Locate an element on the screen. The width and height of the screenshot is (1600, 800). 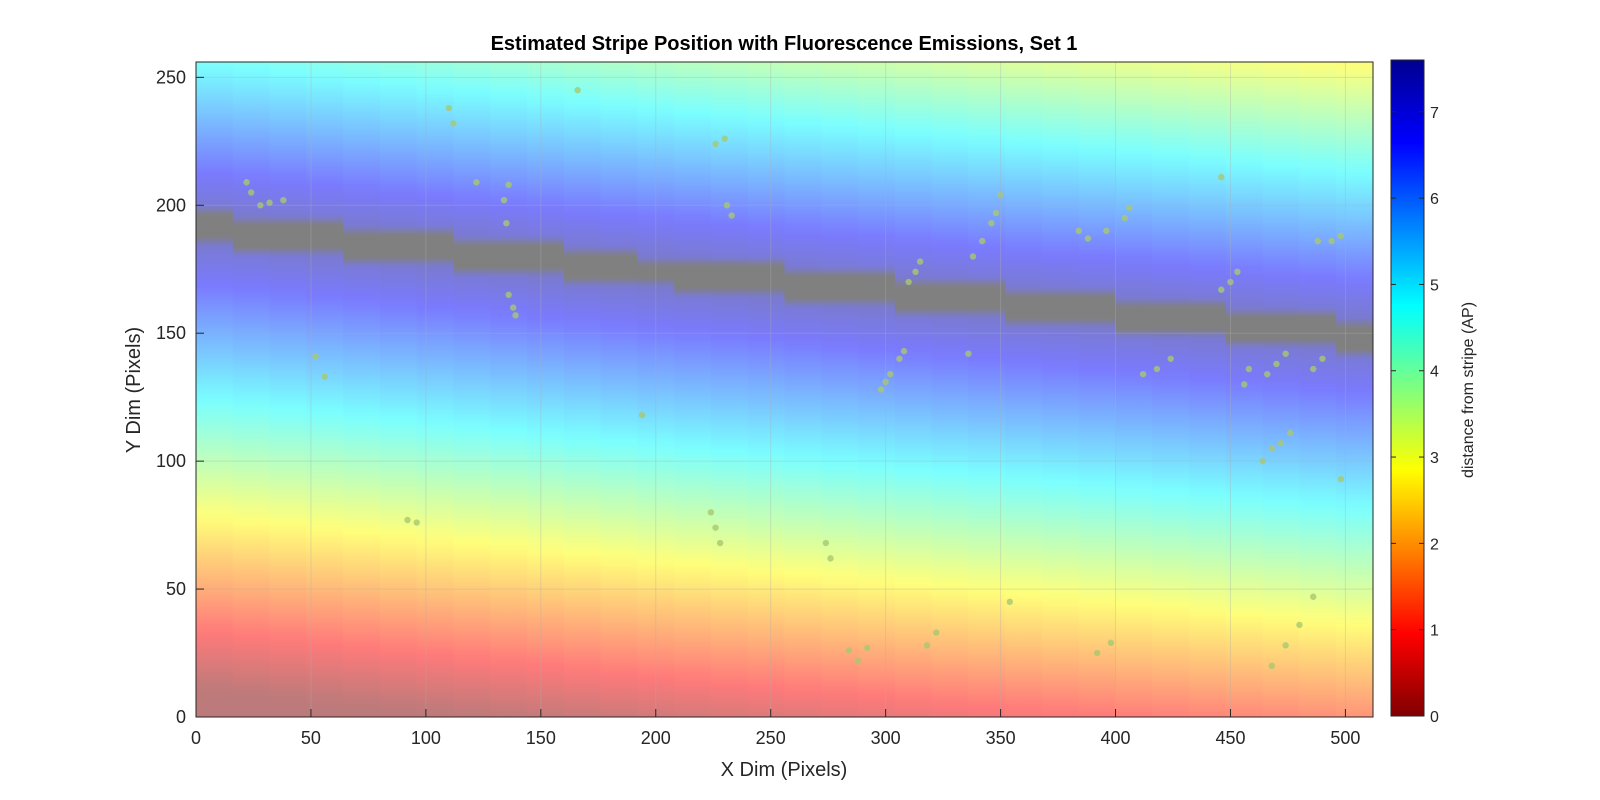
y-tick-label: 150 is located at coordinates (171, 333).